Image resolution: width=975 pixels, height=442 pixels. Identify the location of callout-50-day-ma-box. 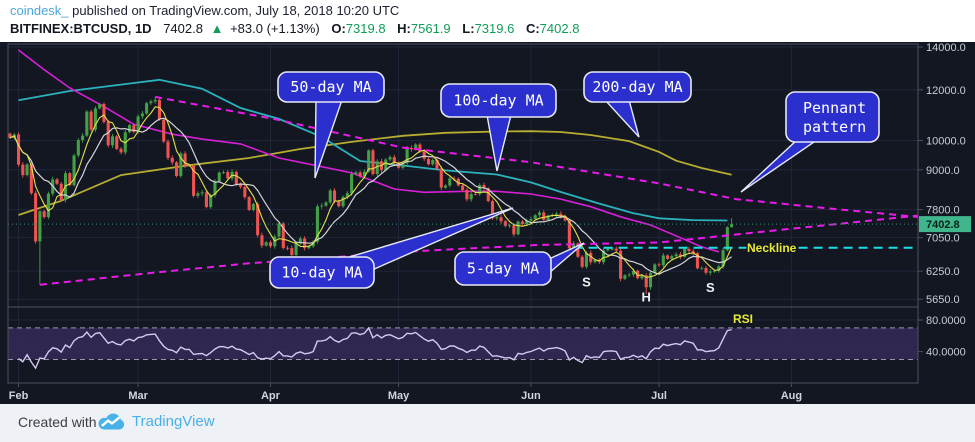
(331, 87).